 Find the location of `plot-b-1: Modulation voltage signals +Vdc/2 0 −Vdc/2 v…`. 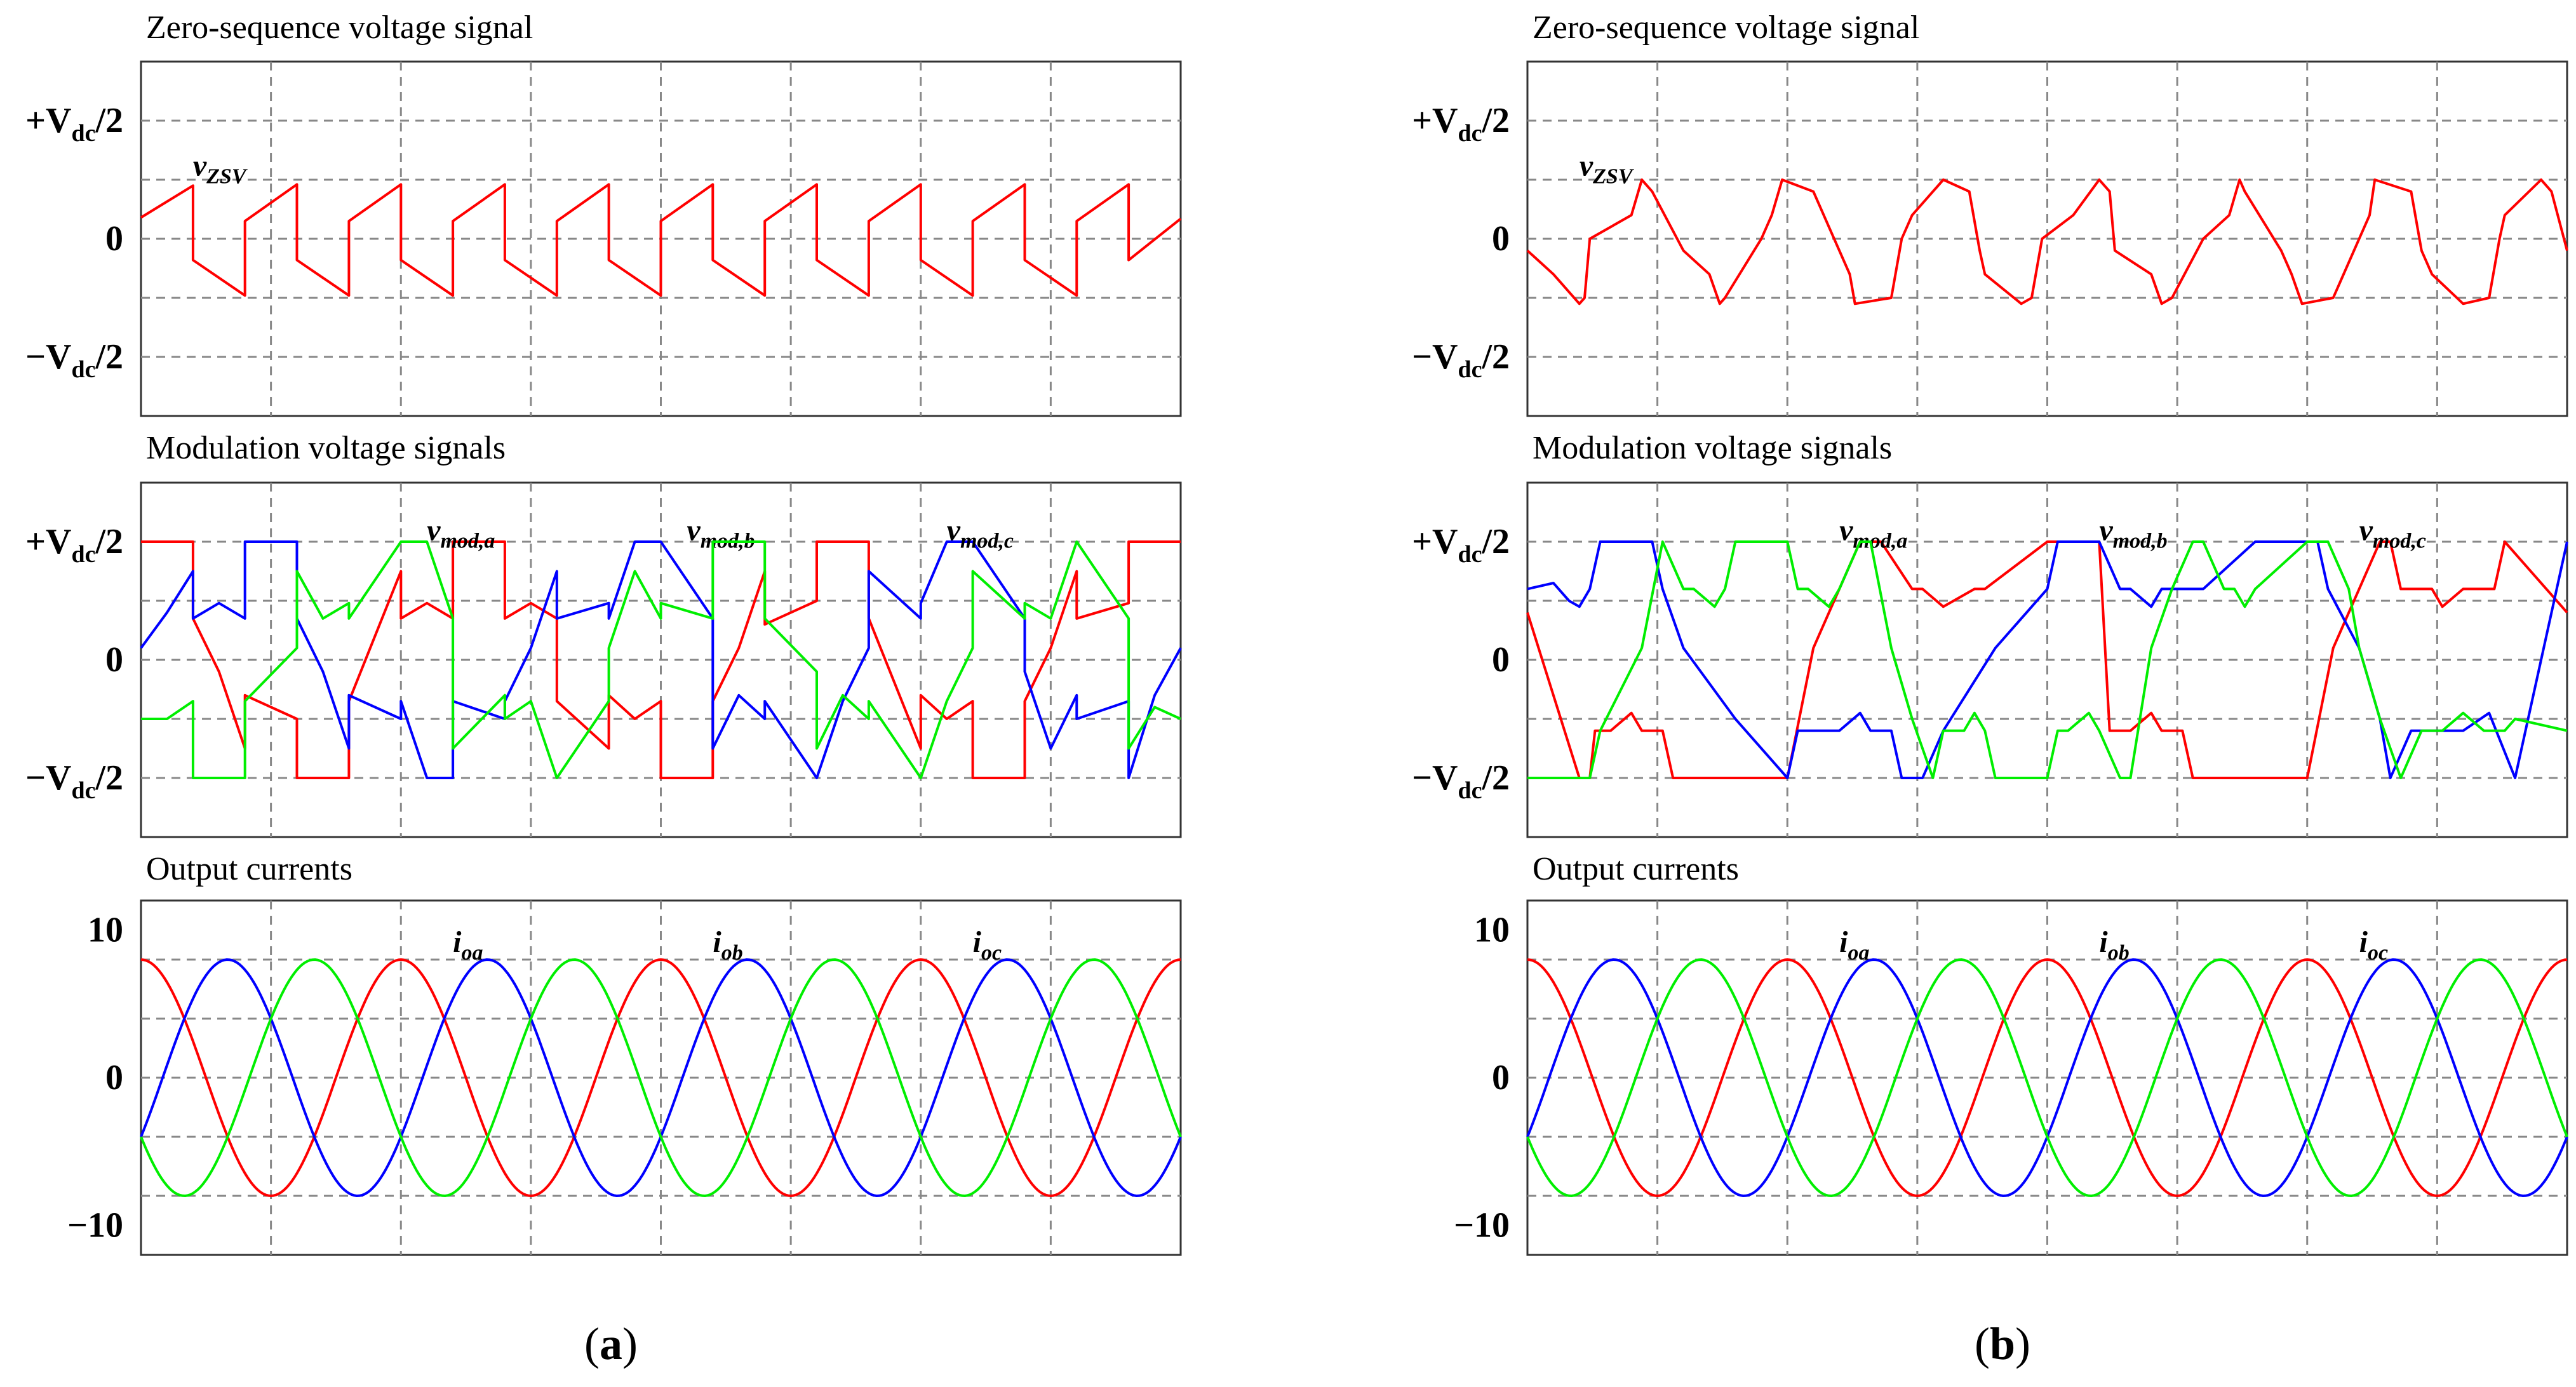

plot-b-1: Modulation voltage signals +Vdc/2 0 −Vdc/2 v… is located at coordinates (1990, 634).